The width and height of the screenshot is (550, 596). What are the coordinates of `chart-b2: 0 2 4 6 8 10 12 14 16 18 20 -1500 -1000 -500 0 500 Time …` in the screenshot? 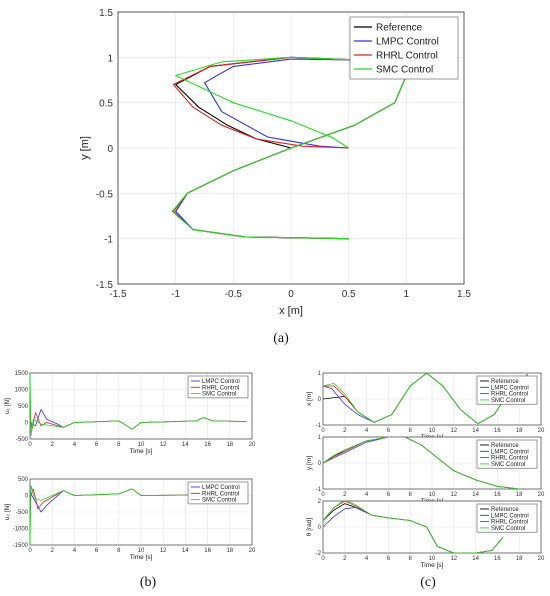 It's located at (130, 519).